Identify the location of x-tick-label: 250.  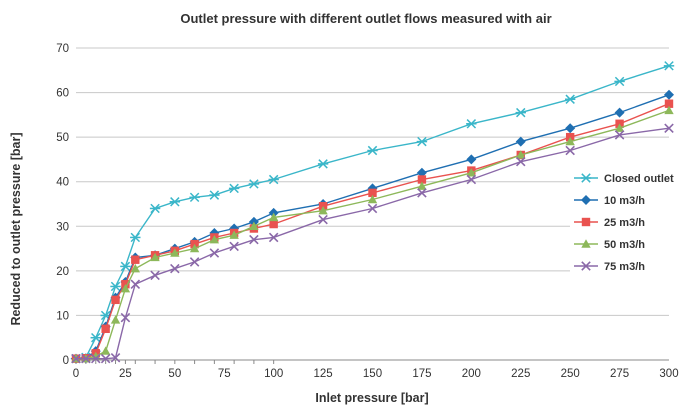
(570, 374).